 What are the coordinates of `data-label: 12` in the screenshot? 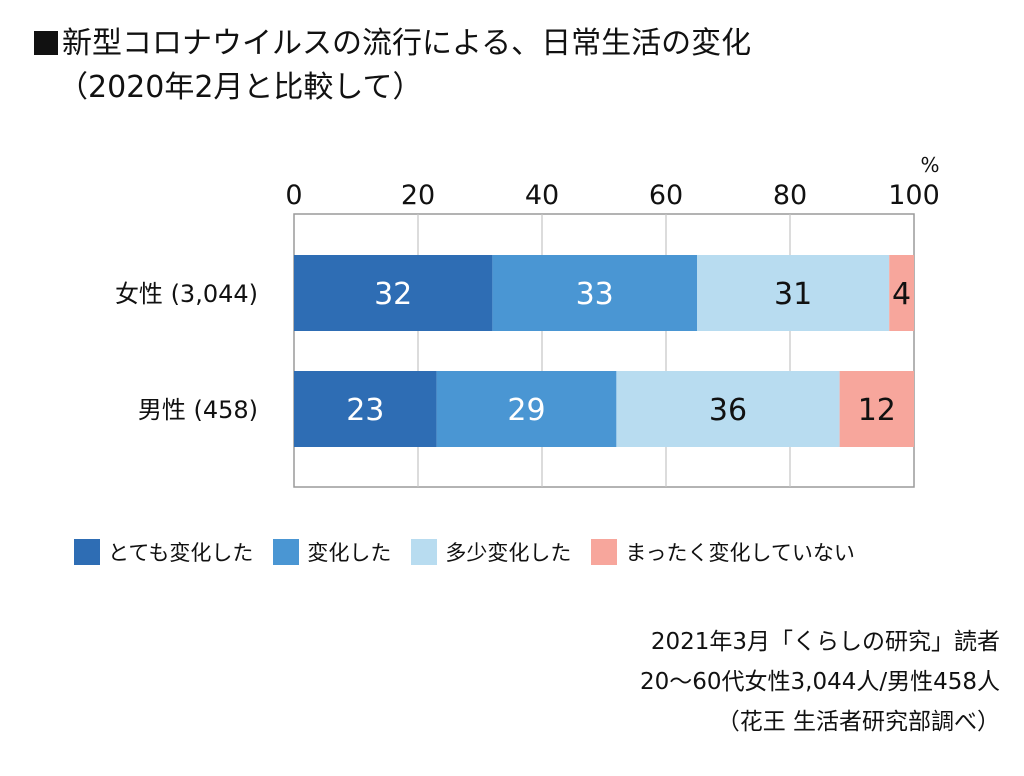 It's located at (877, 410).